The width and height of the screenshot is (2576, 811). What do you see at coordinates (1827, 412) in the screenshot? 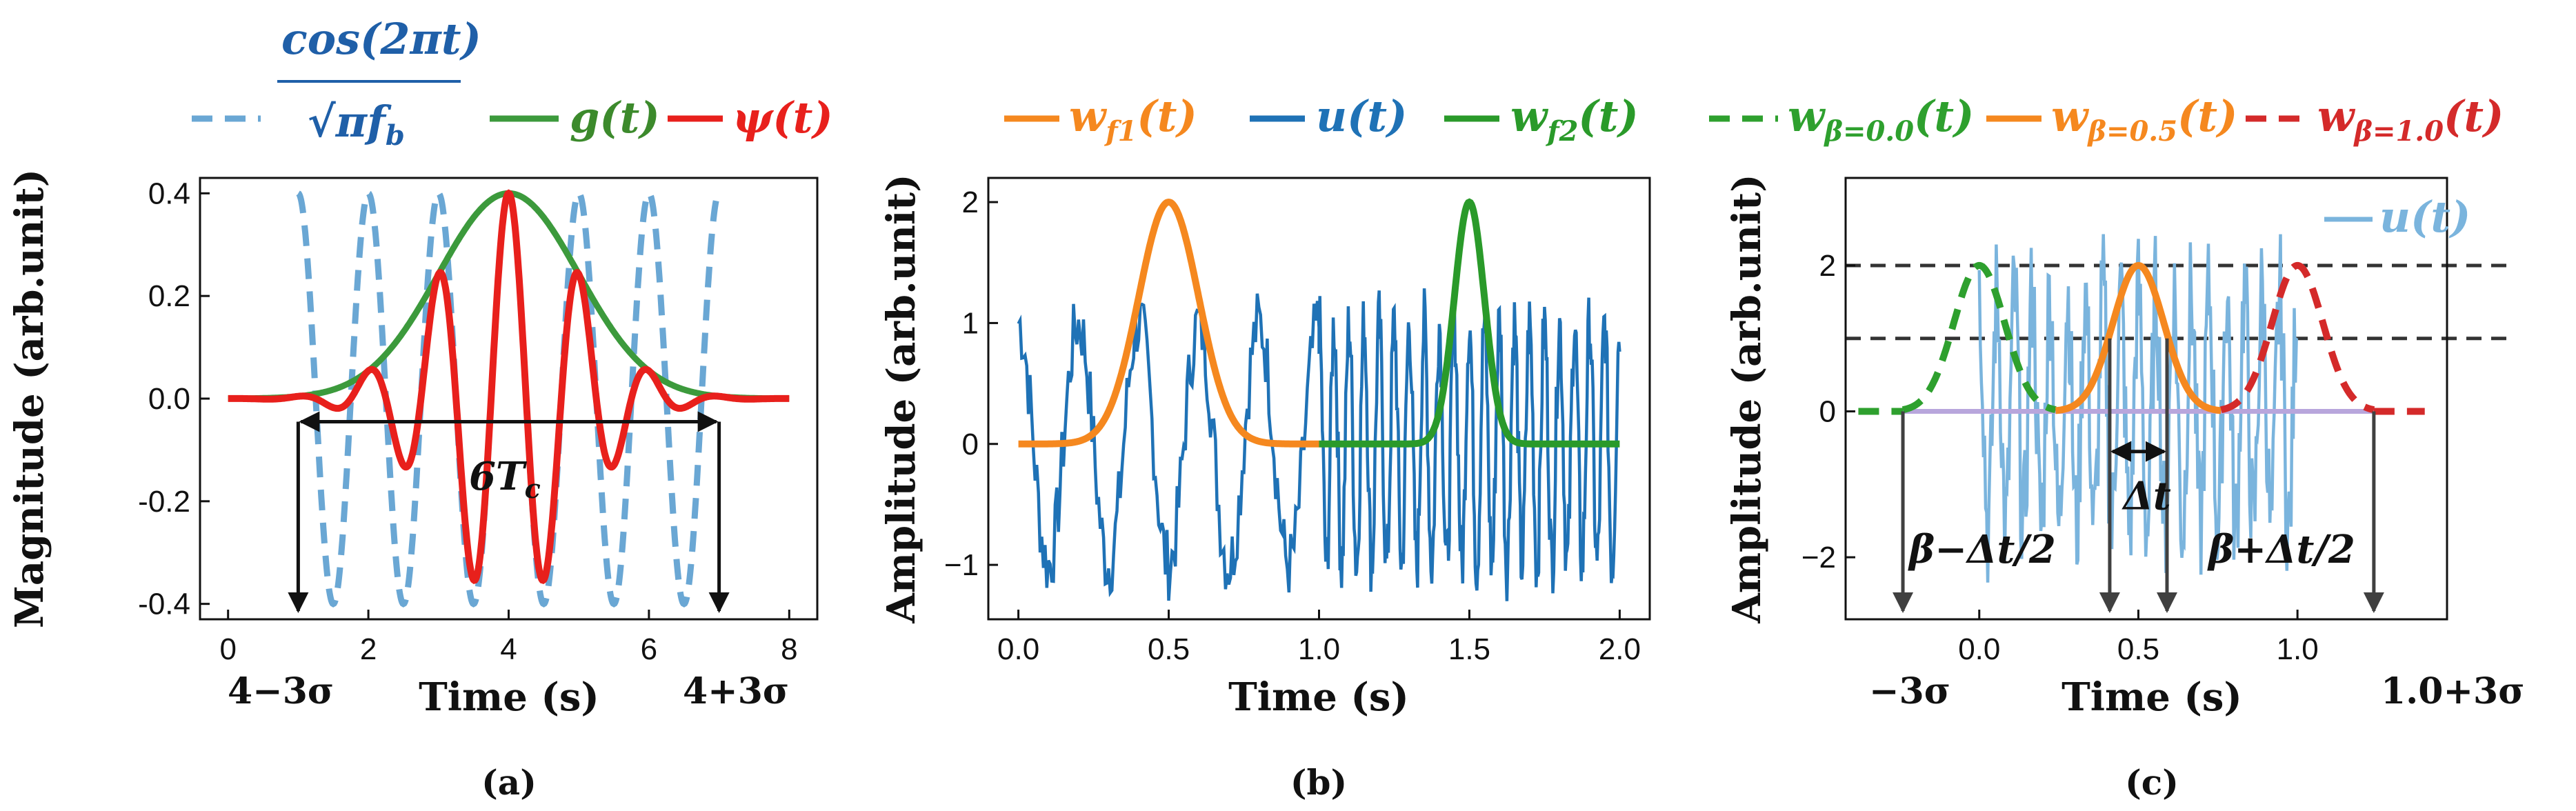
I see `panel-c-ytick-label: 0` at bounding box center [1827, 412].